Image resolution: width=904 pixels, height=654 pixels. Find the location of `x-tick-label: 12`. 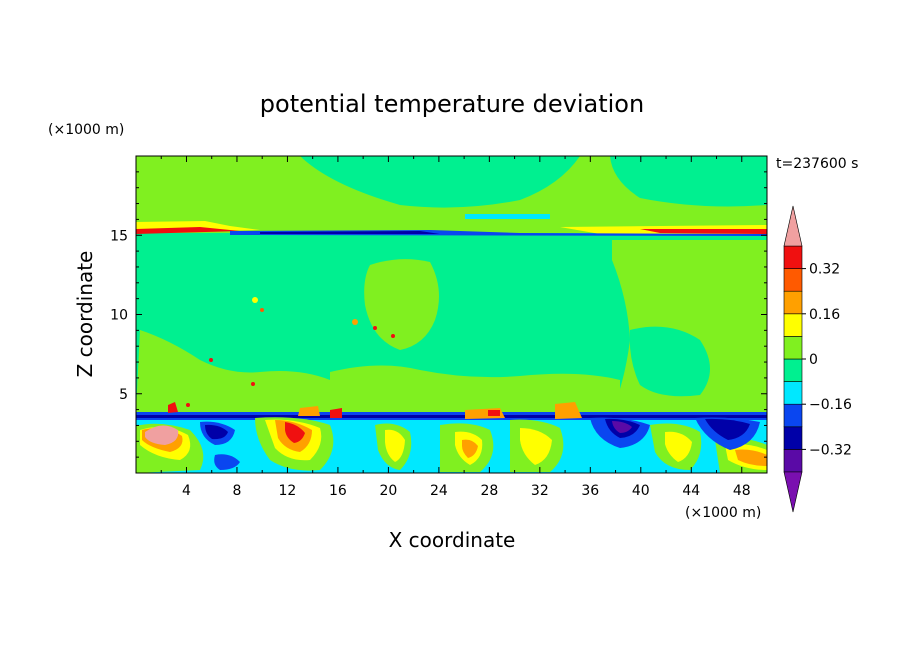

x-tick-label: 12 is located at coordinates (288, 491).